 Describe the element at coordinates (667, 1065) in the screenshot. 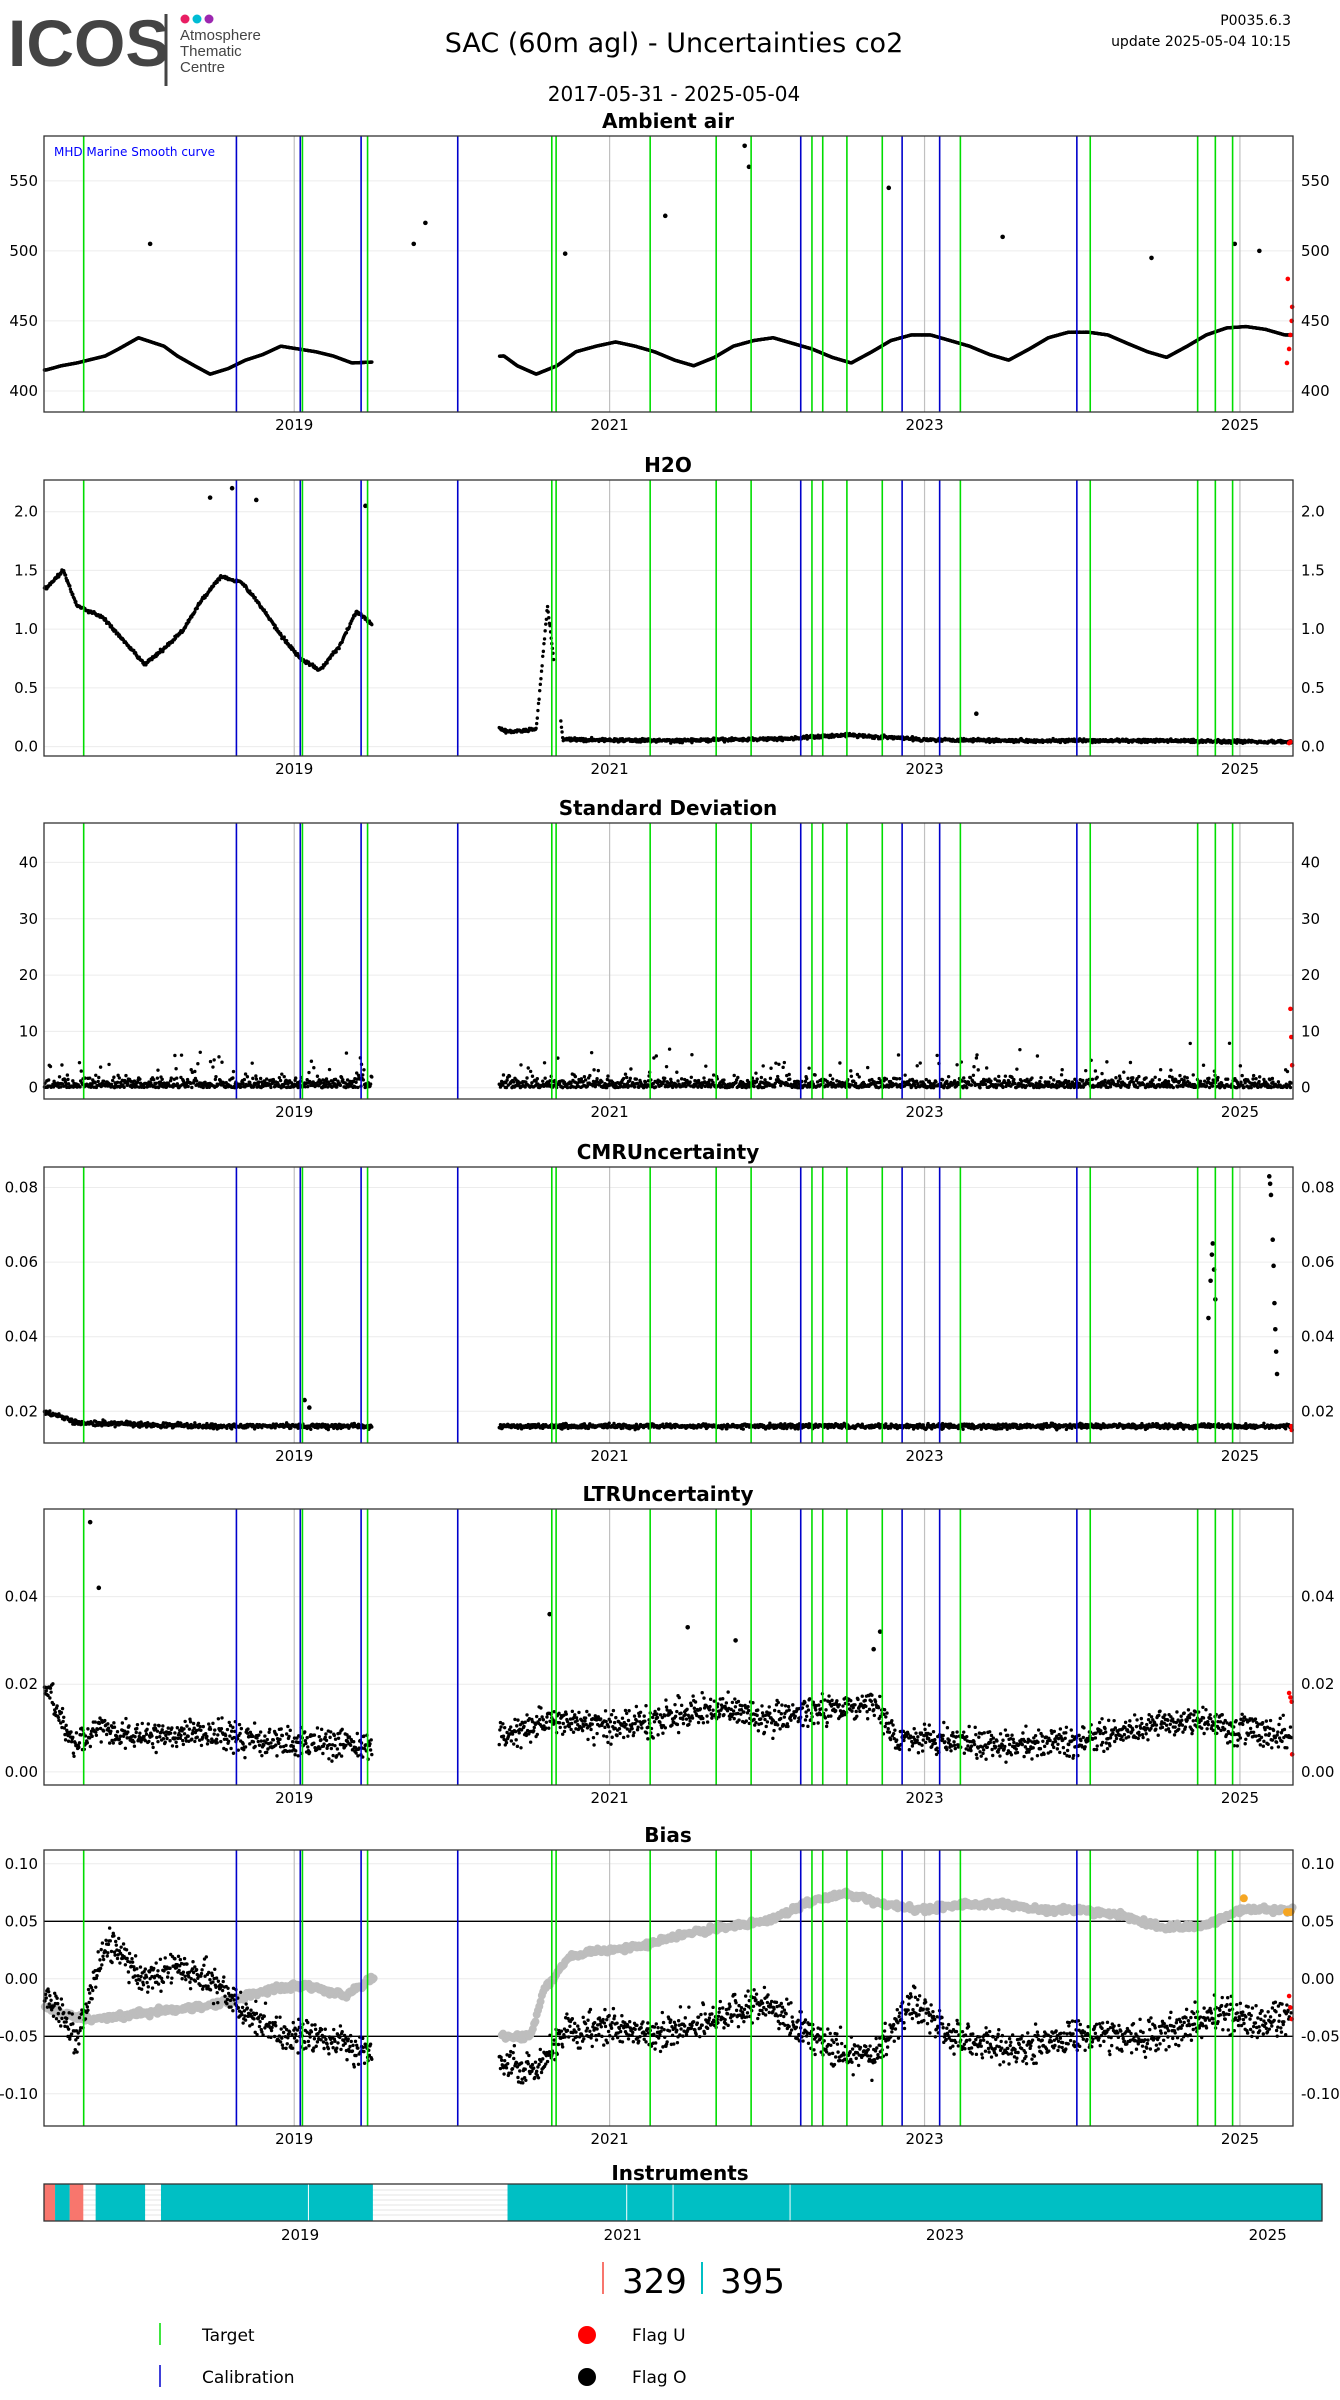

I see `data-points` at that location.